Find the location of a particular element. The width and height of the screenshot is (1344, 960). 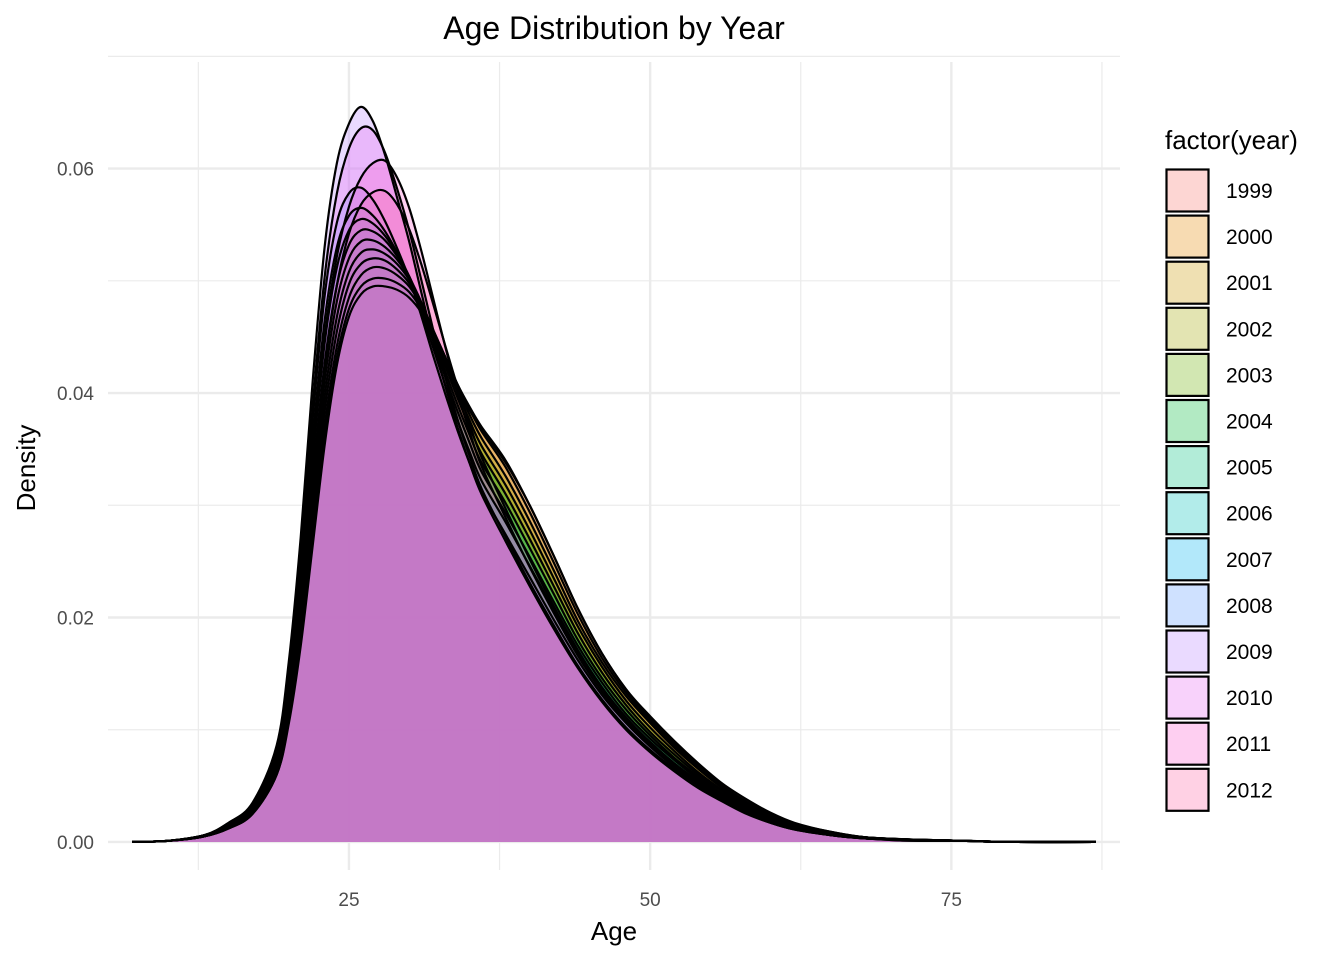

legend-key-bg-2001 is located at coordinates (1187, 282).